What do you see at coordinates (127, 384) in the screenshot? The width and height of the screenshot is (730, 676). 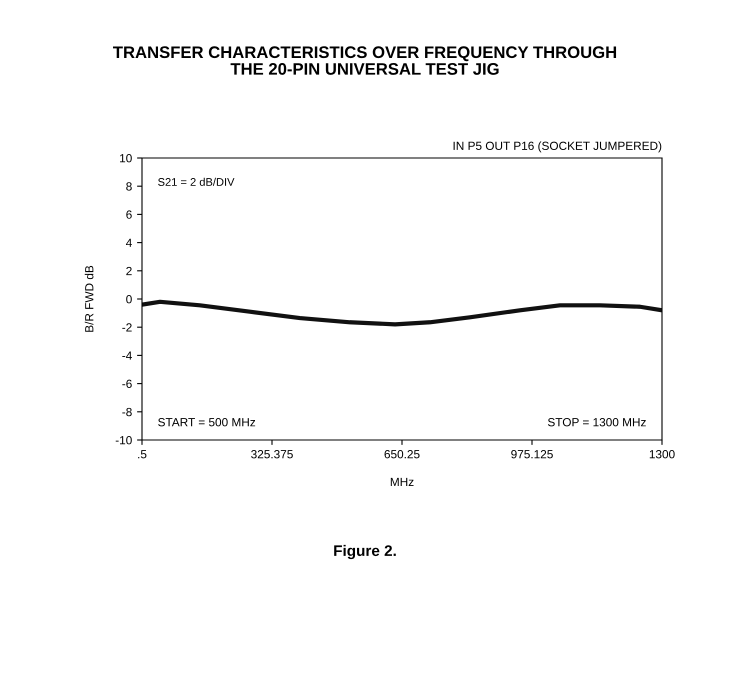 I see `y-tick-label: -6` at bounding box center [127, 384].